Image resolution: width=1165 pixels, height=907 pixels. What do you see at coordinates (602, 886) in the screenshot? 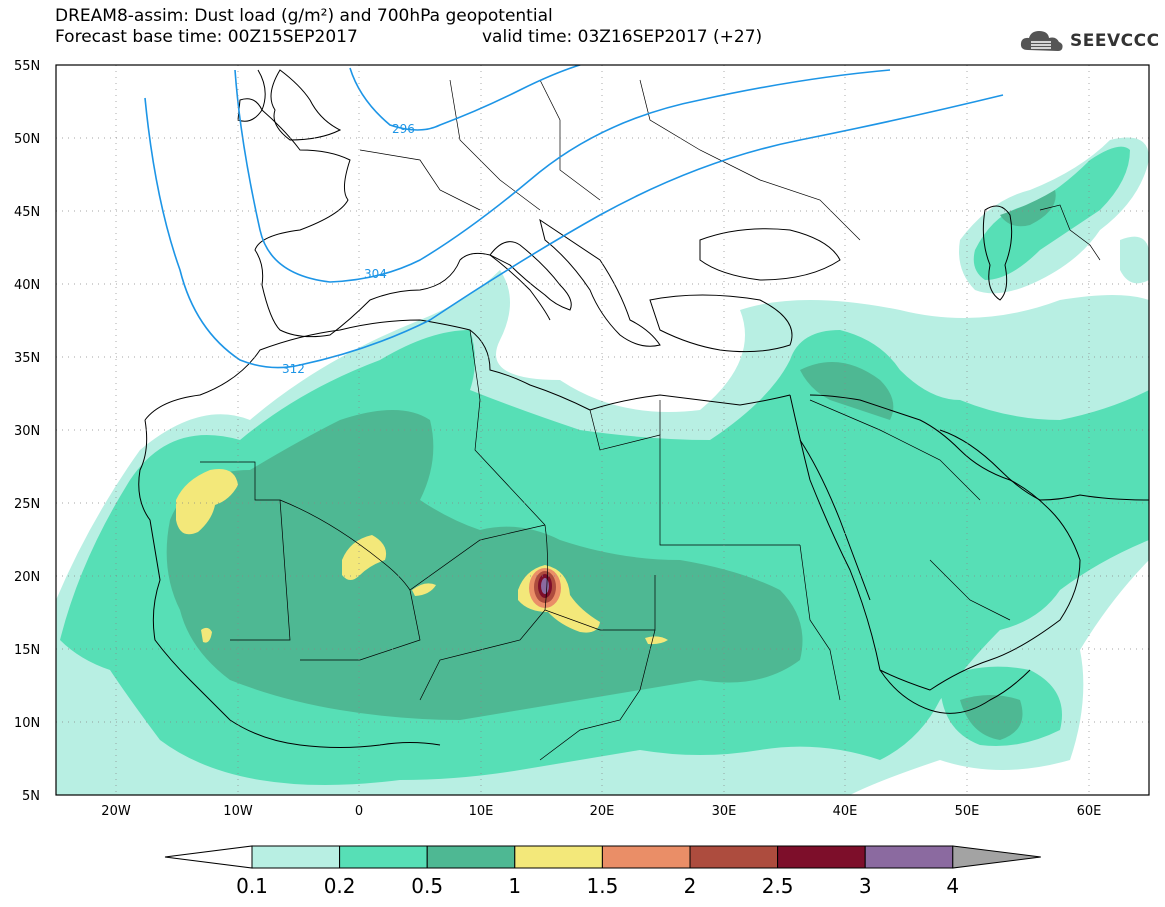
I see `colorbar-label: 1.5` at bounding box center [602, 886].